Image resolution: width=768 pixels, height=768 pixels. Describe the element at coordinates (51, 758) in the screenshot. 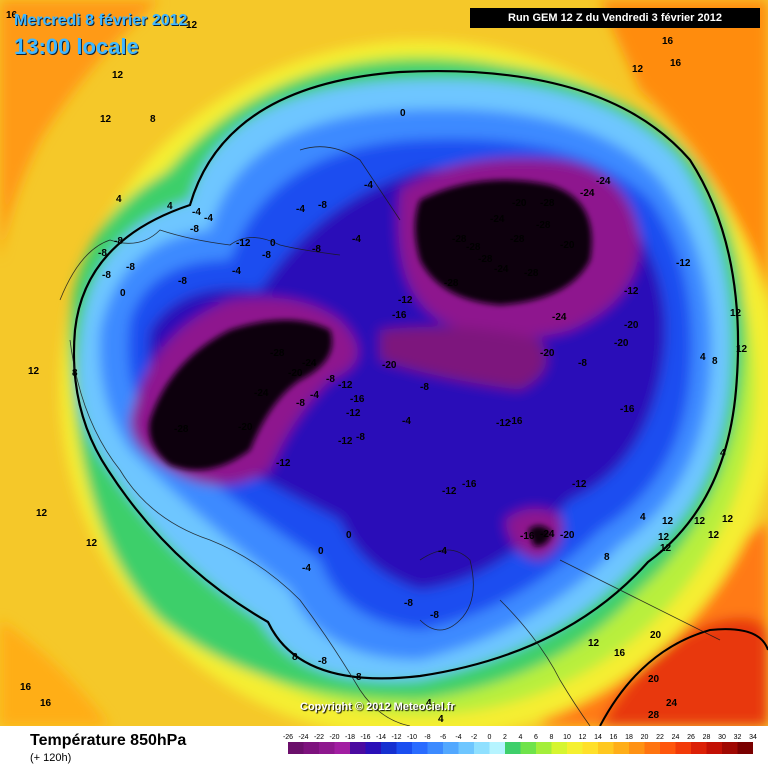

I see `lead-time: (+ 120h)` at that location.